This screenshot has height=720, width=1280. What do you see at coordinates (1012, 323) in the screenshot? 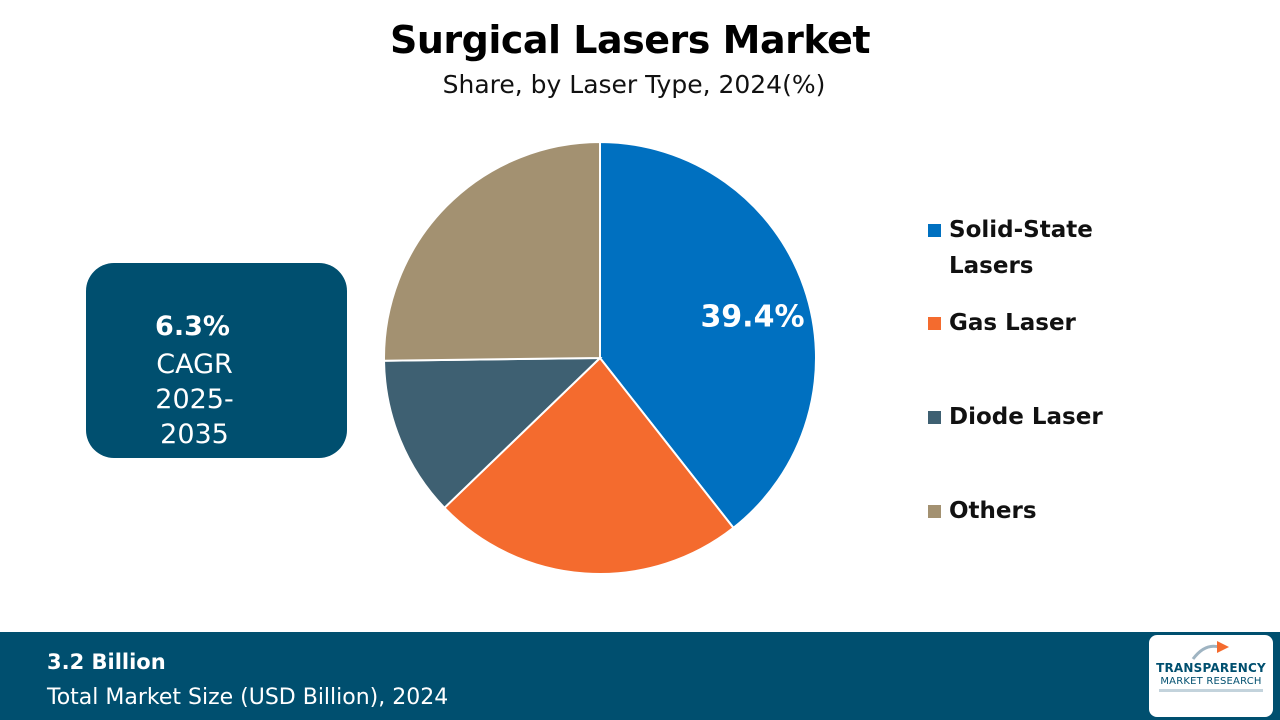
I see `legend-label-gas: Gas Laser` at bounding box center [1012, 323].